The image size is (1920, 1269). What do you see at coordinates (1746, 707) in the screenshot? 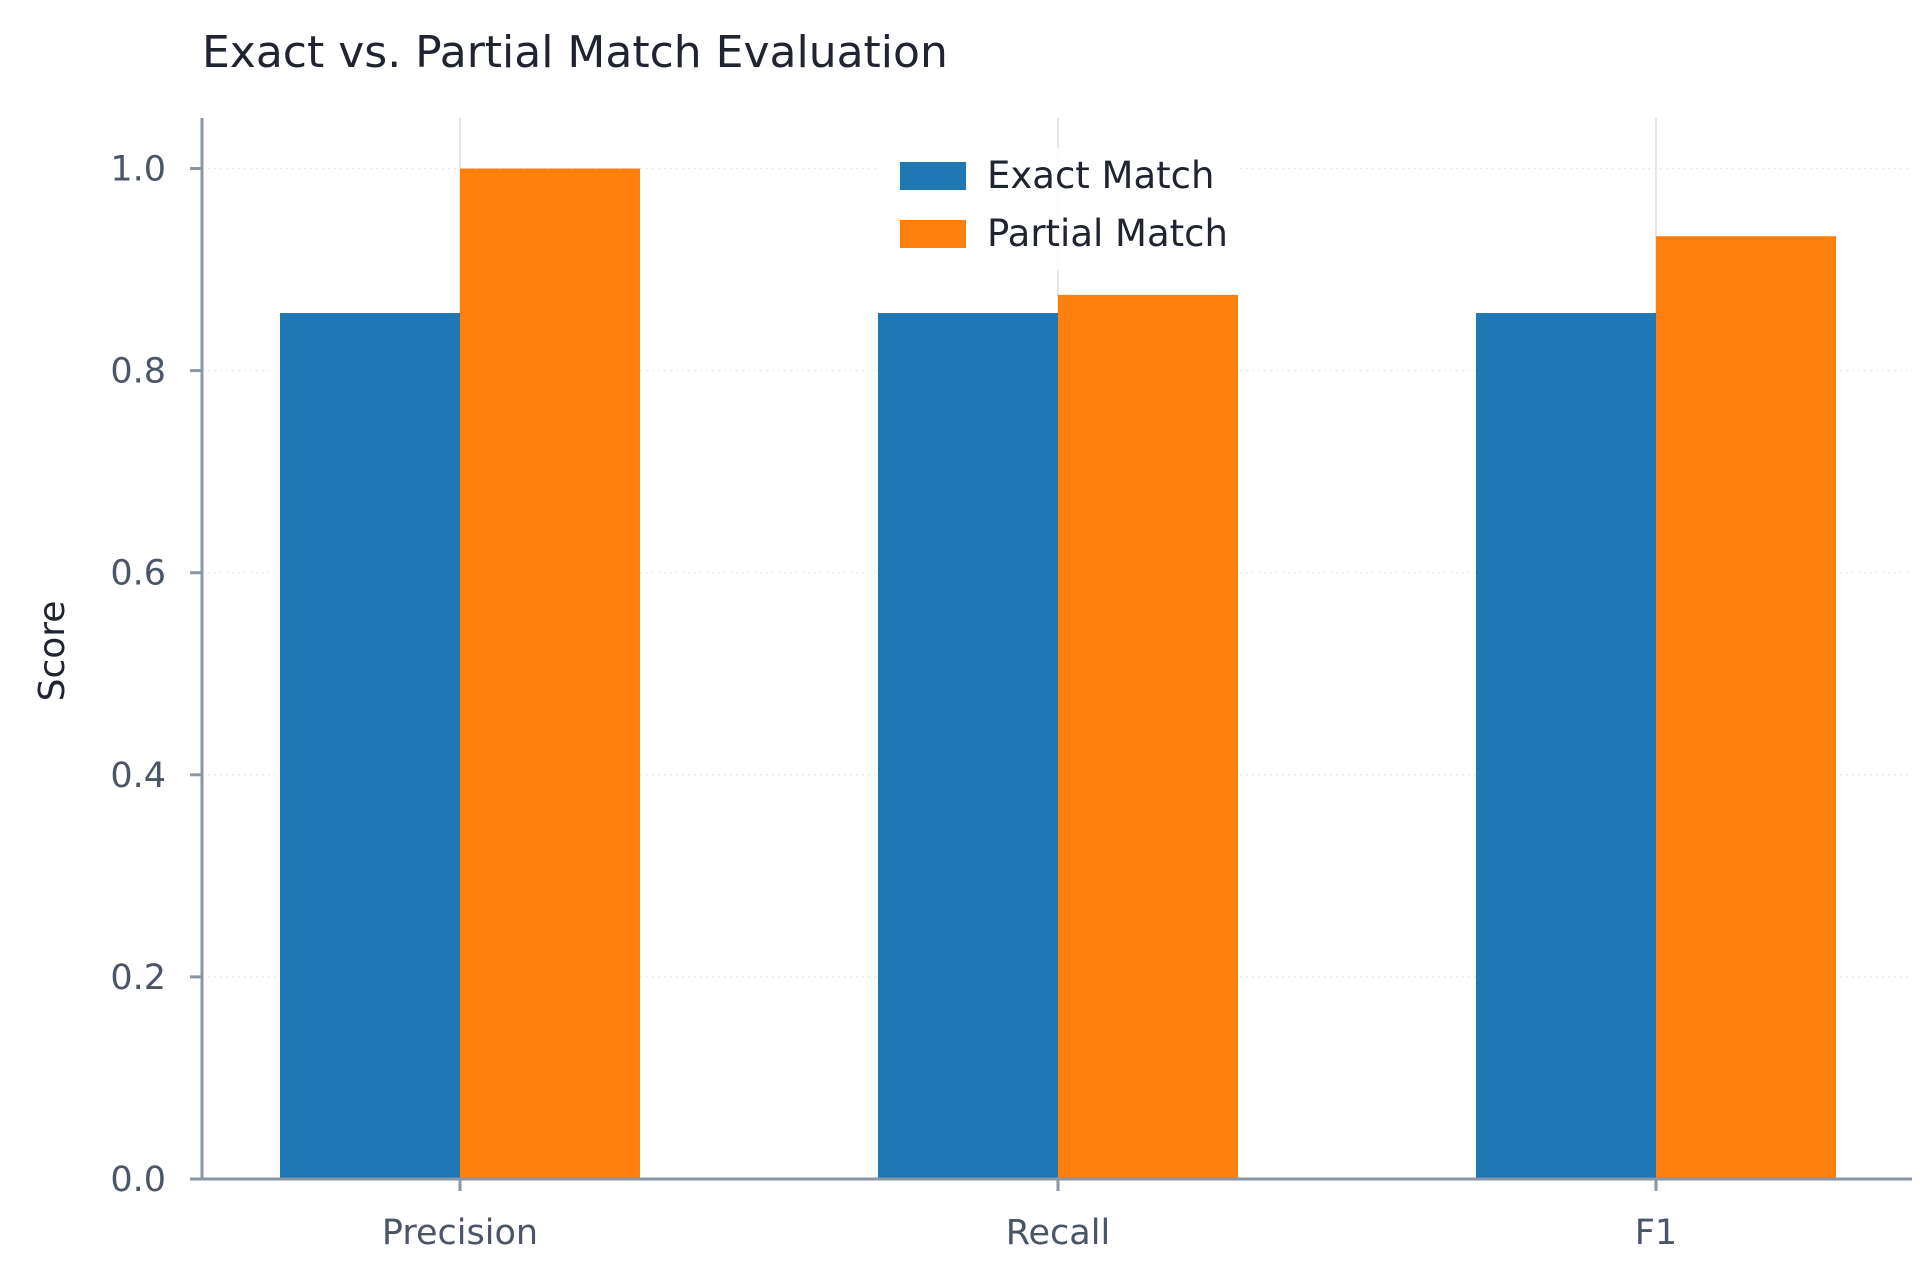
I see `bar-partial-match-f1` at bounding box center [1746, 707].